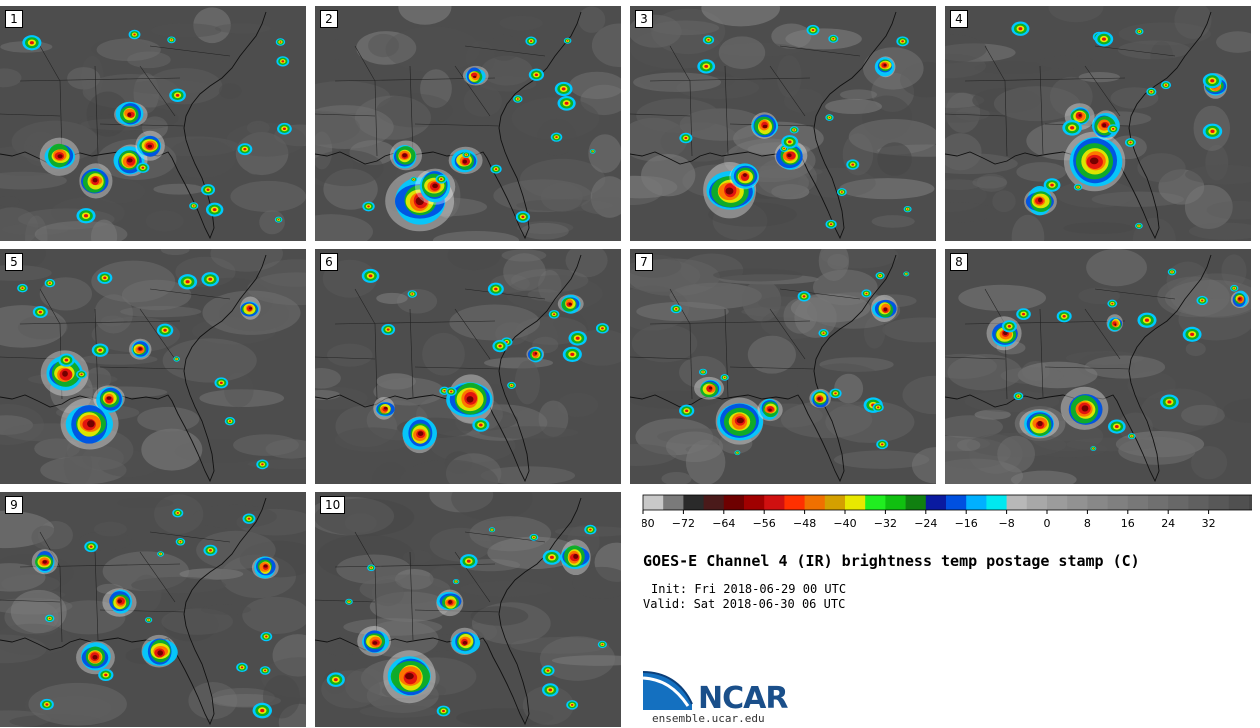  What do you see at coordinates (804, 523) in the screenshot?
I see `colorbar-tick-label: −48` at bounding box center [804, 523].